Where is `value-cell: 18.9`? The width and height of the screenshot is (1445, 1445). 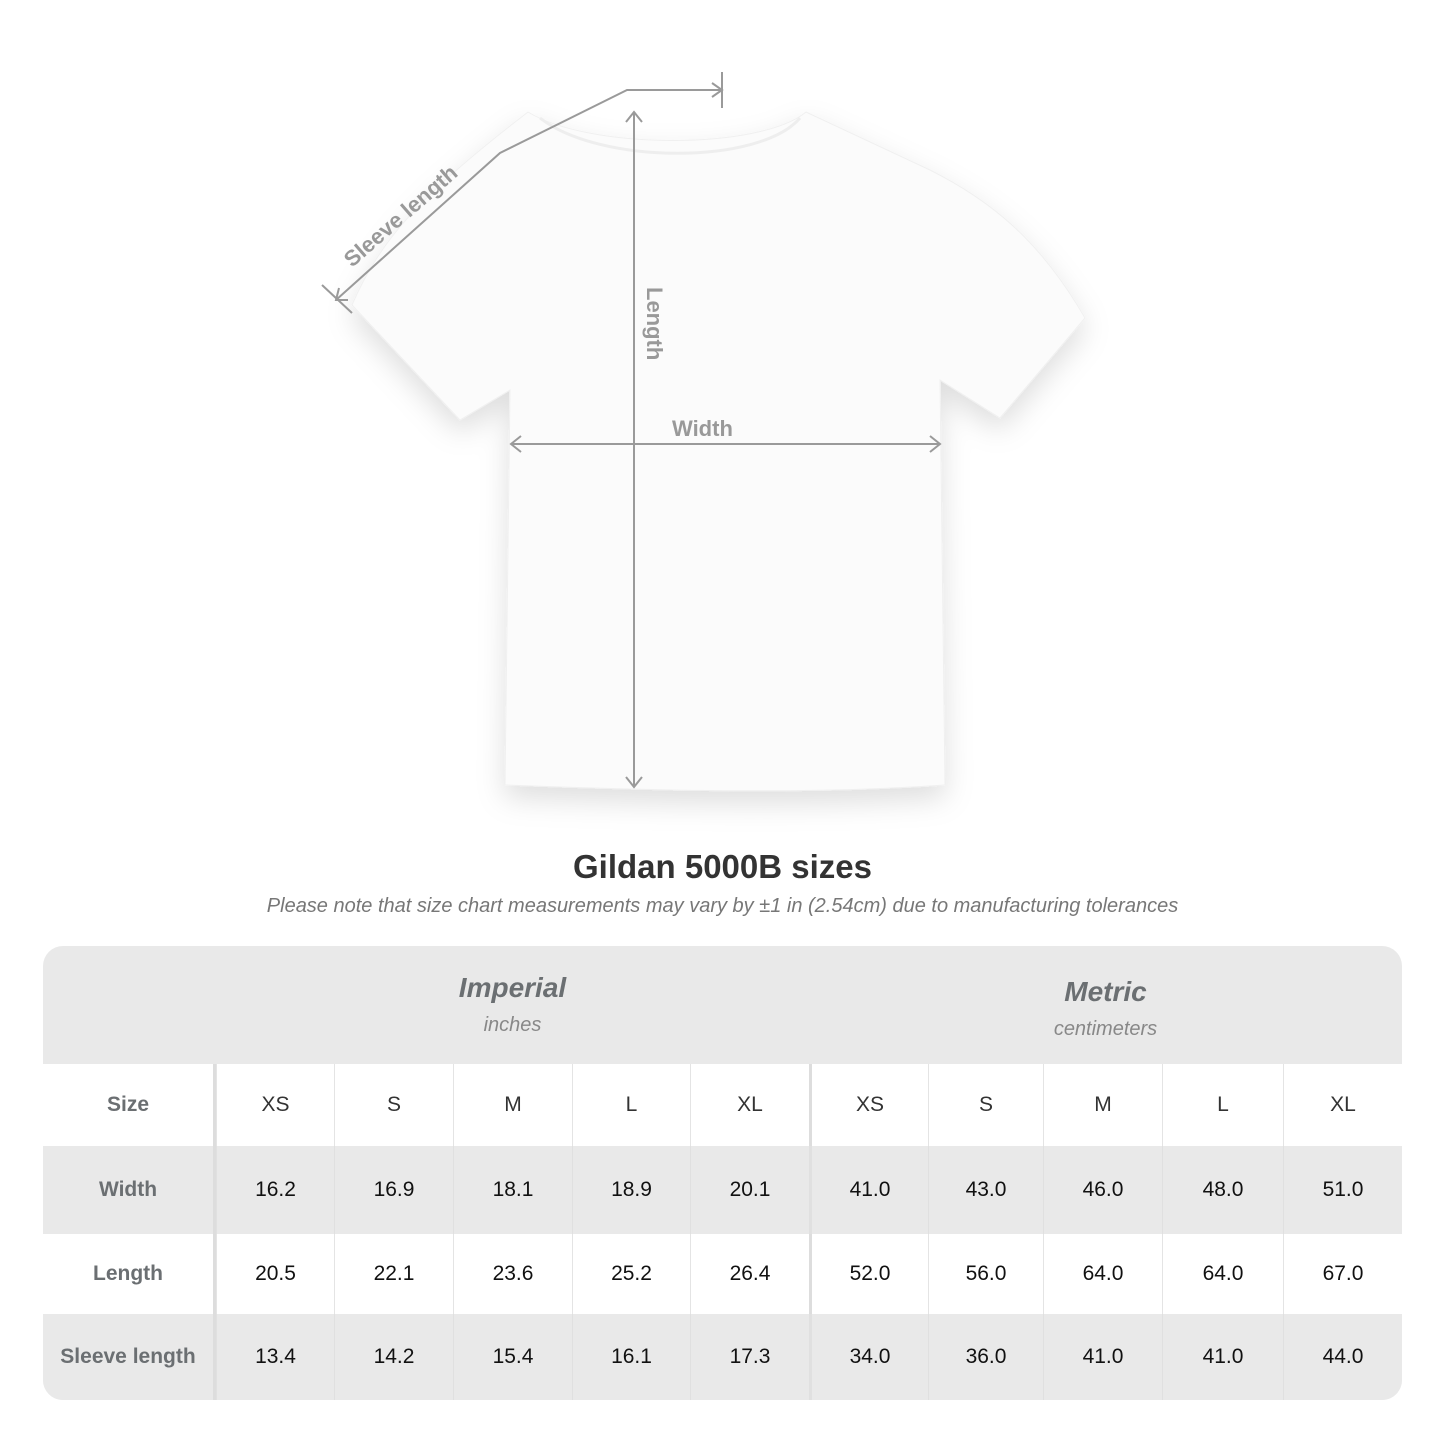 value-cell: 18.9 is located at coordinates (631, 1190).